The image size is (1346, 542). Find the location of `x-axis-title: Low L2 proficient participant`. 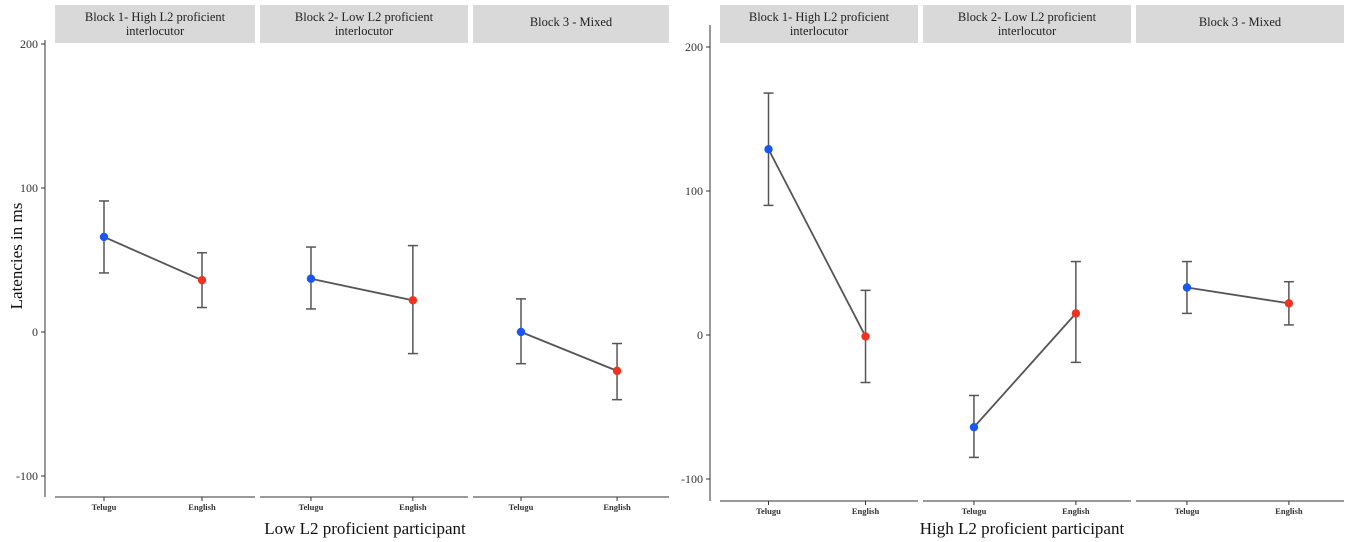

x-axis-title: Low L2 proficient participant is located at coordinates (365, 528).